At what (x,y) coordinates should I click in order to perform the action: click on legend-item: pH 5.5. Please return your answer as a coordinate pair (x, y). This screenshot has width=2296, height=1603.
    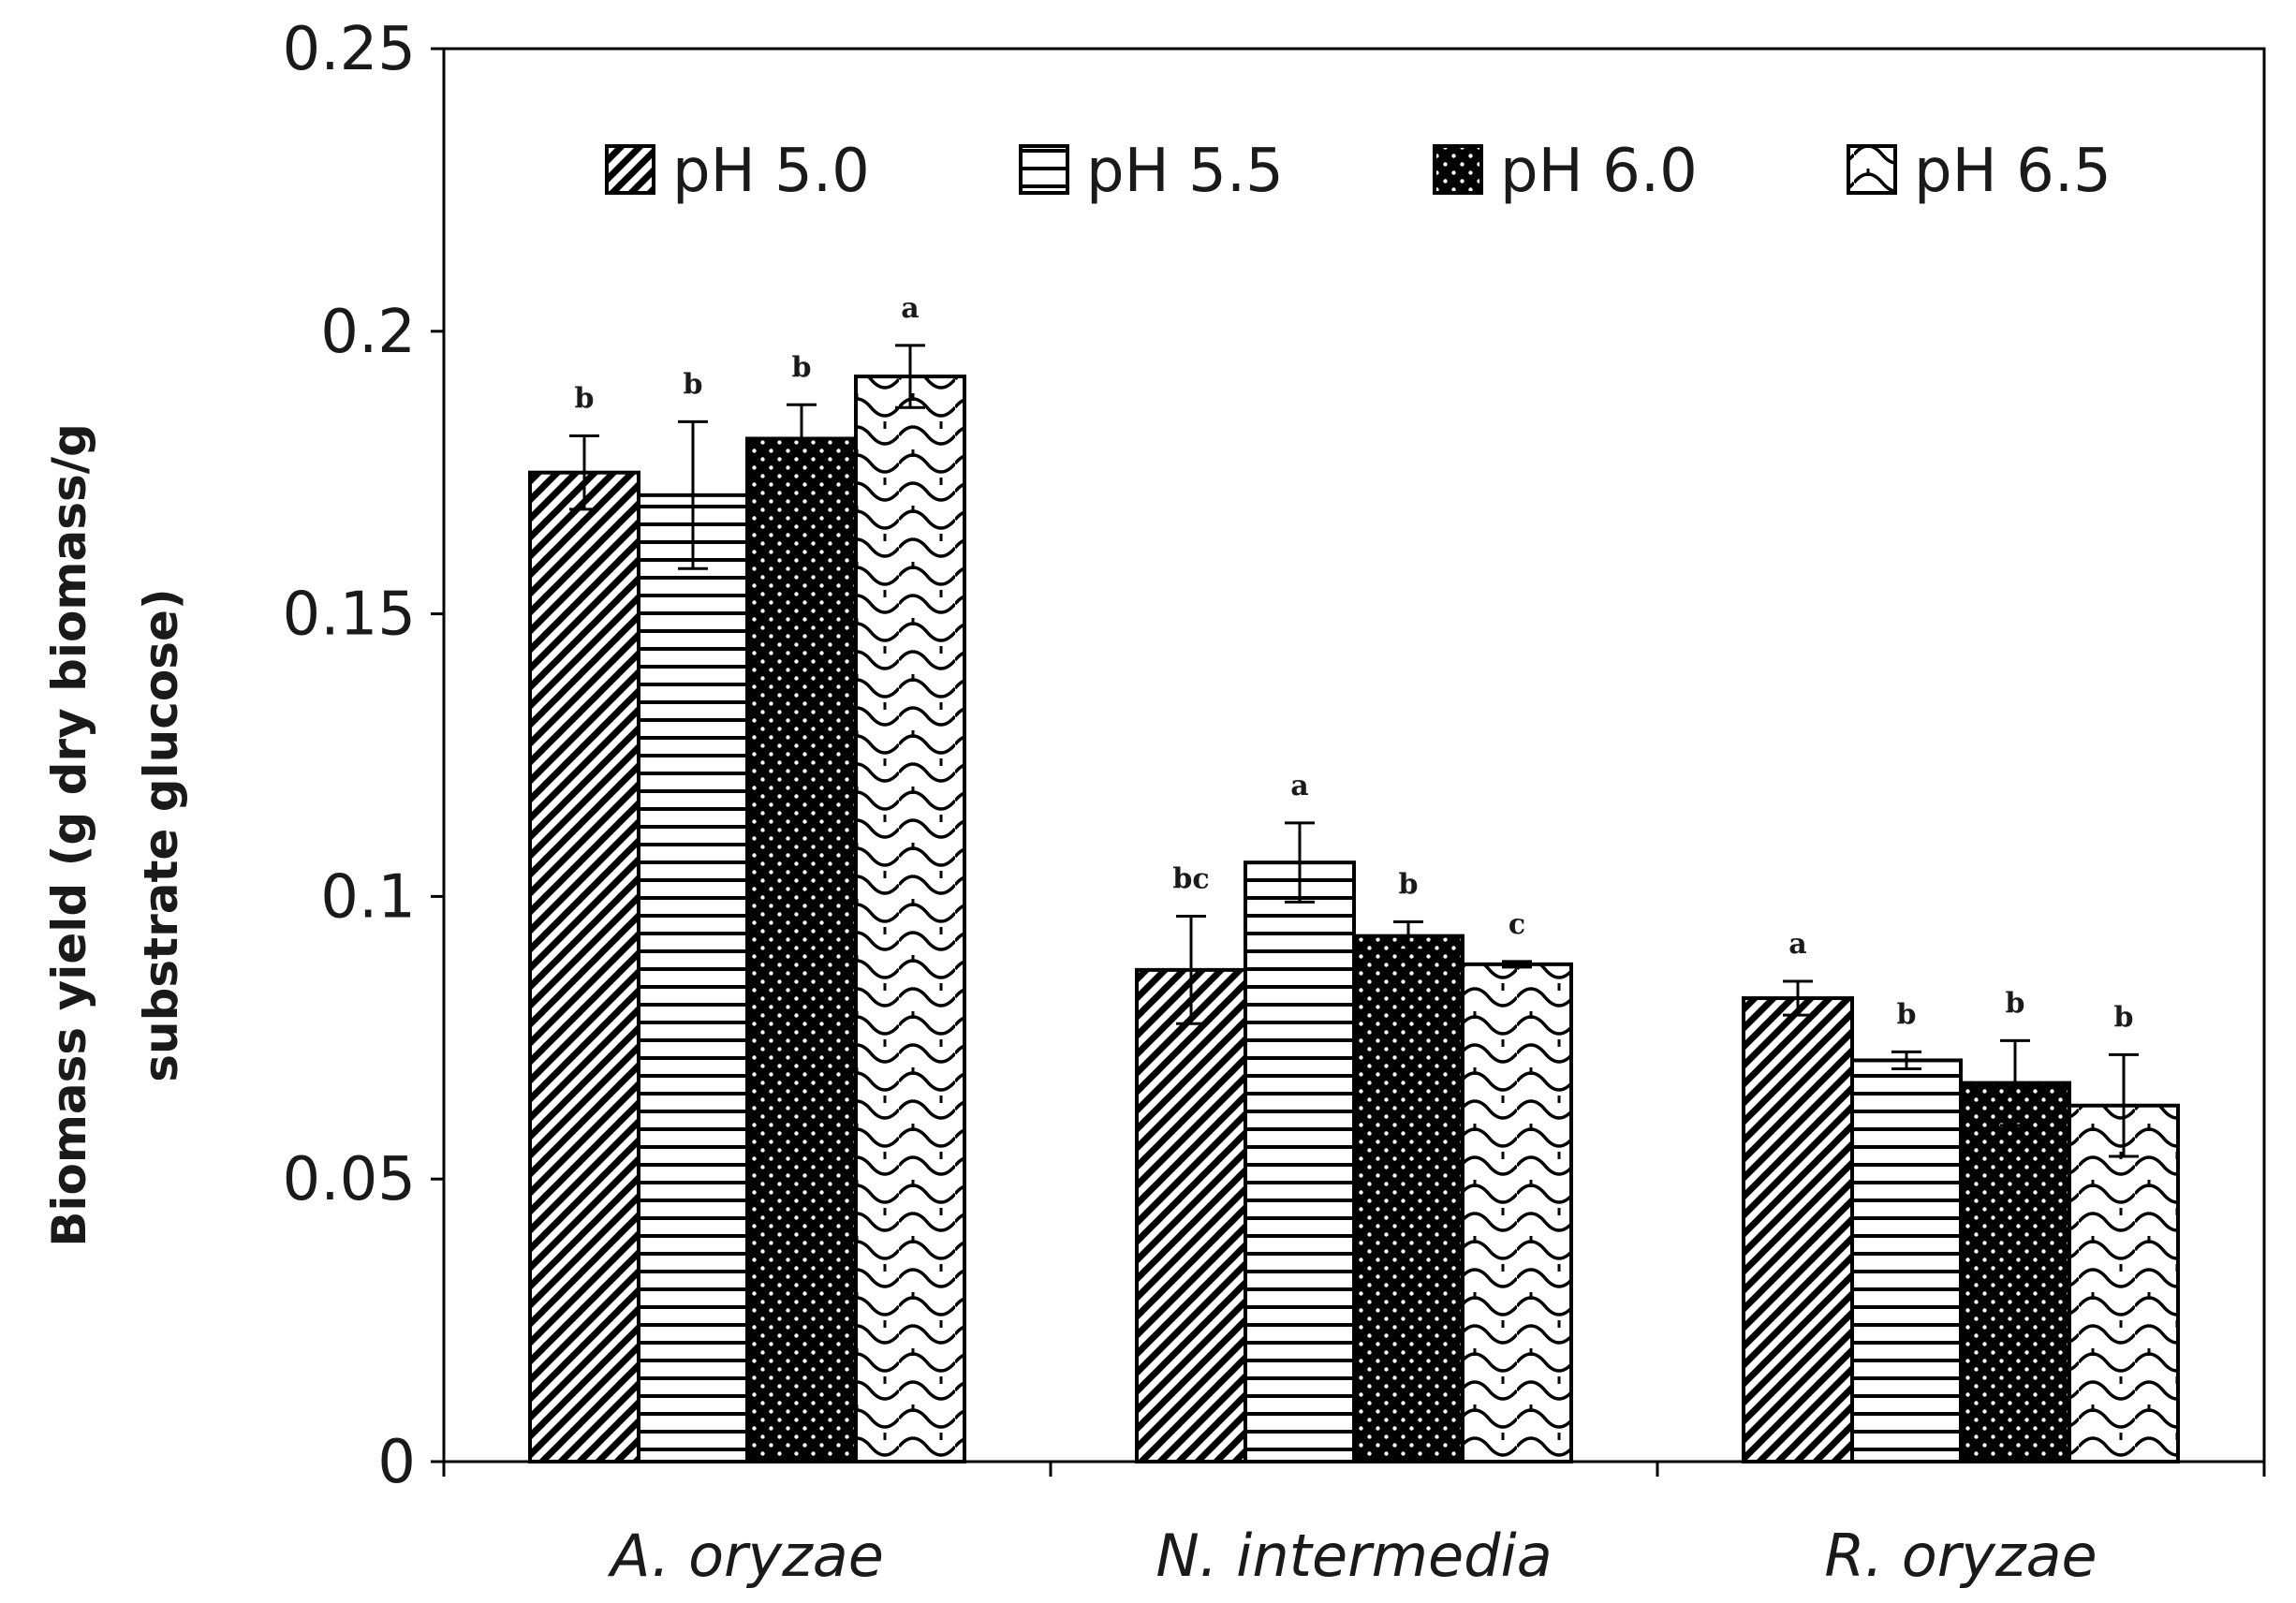
    Looking at the image, I should click on (1151, 171).